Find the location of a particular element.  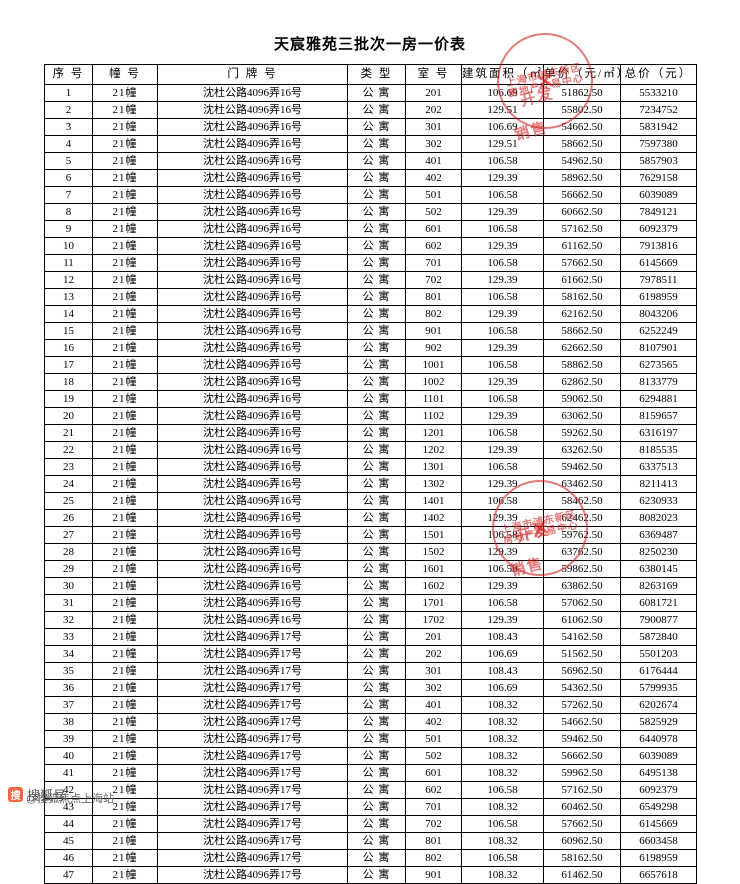

cell-room: 802 is located at coordinates (433, 314).